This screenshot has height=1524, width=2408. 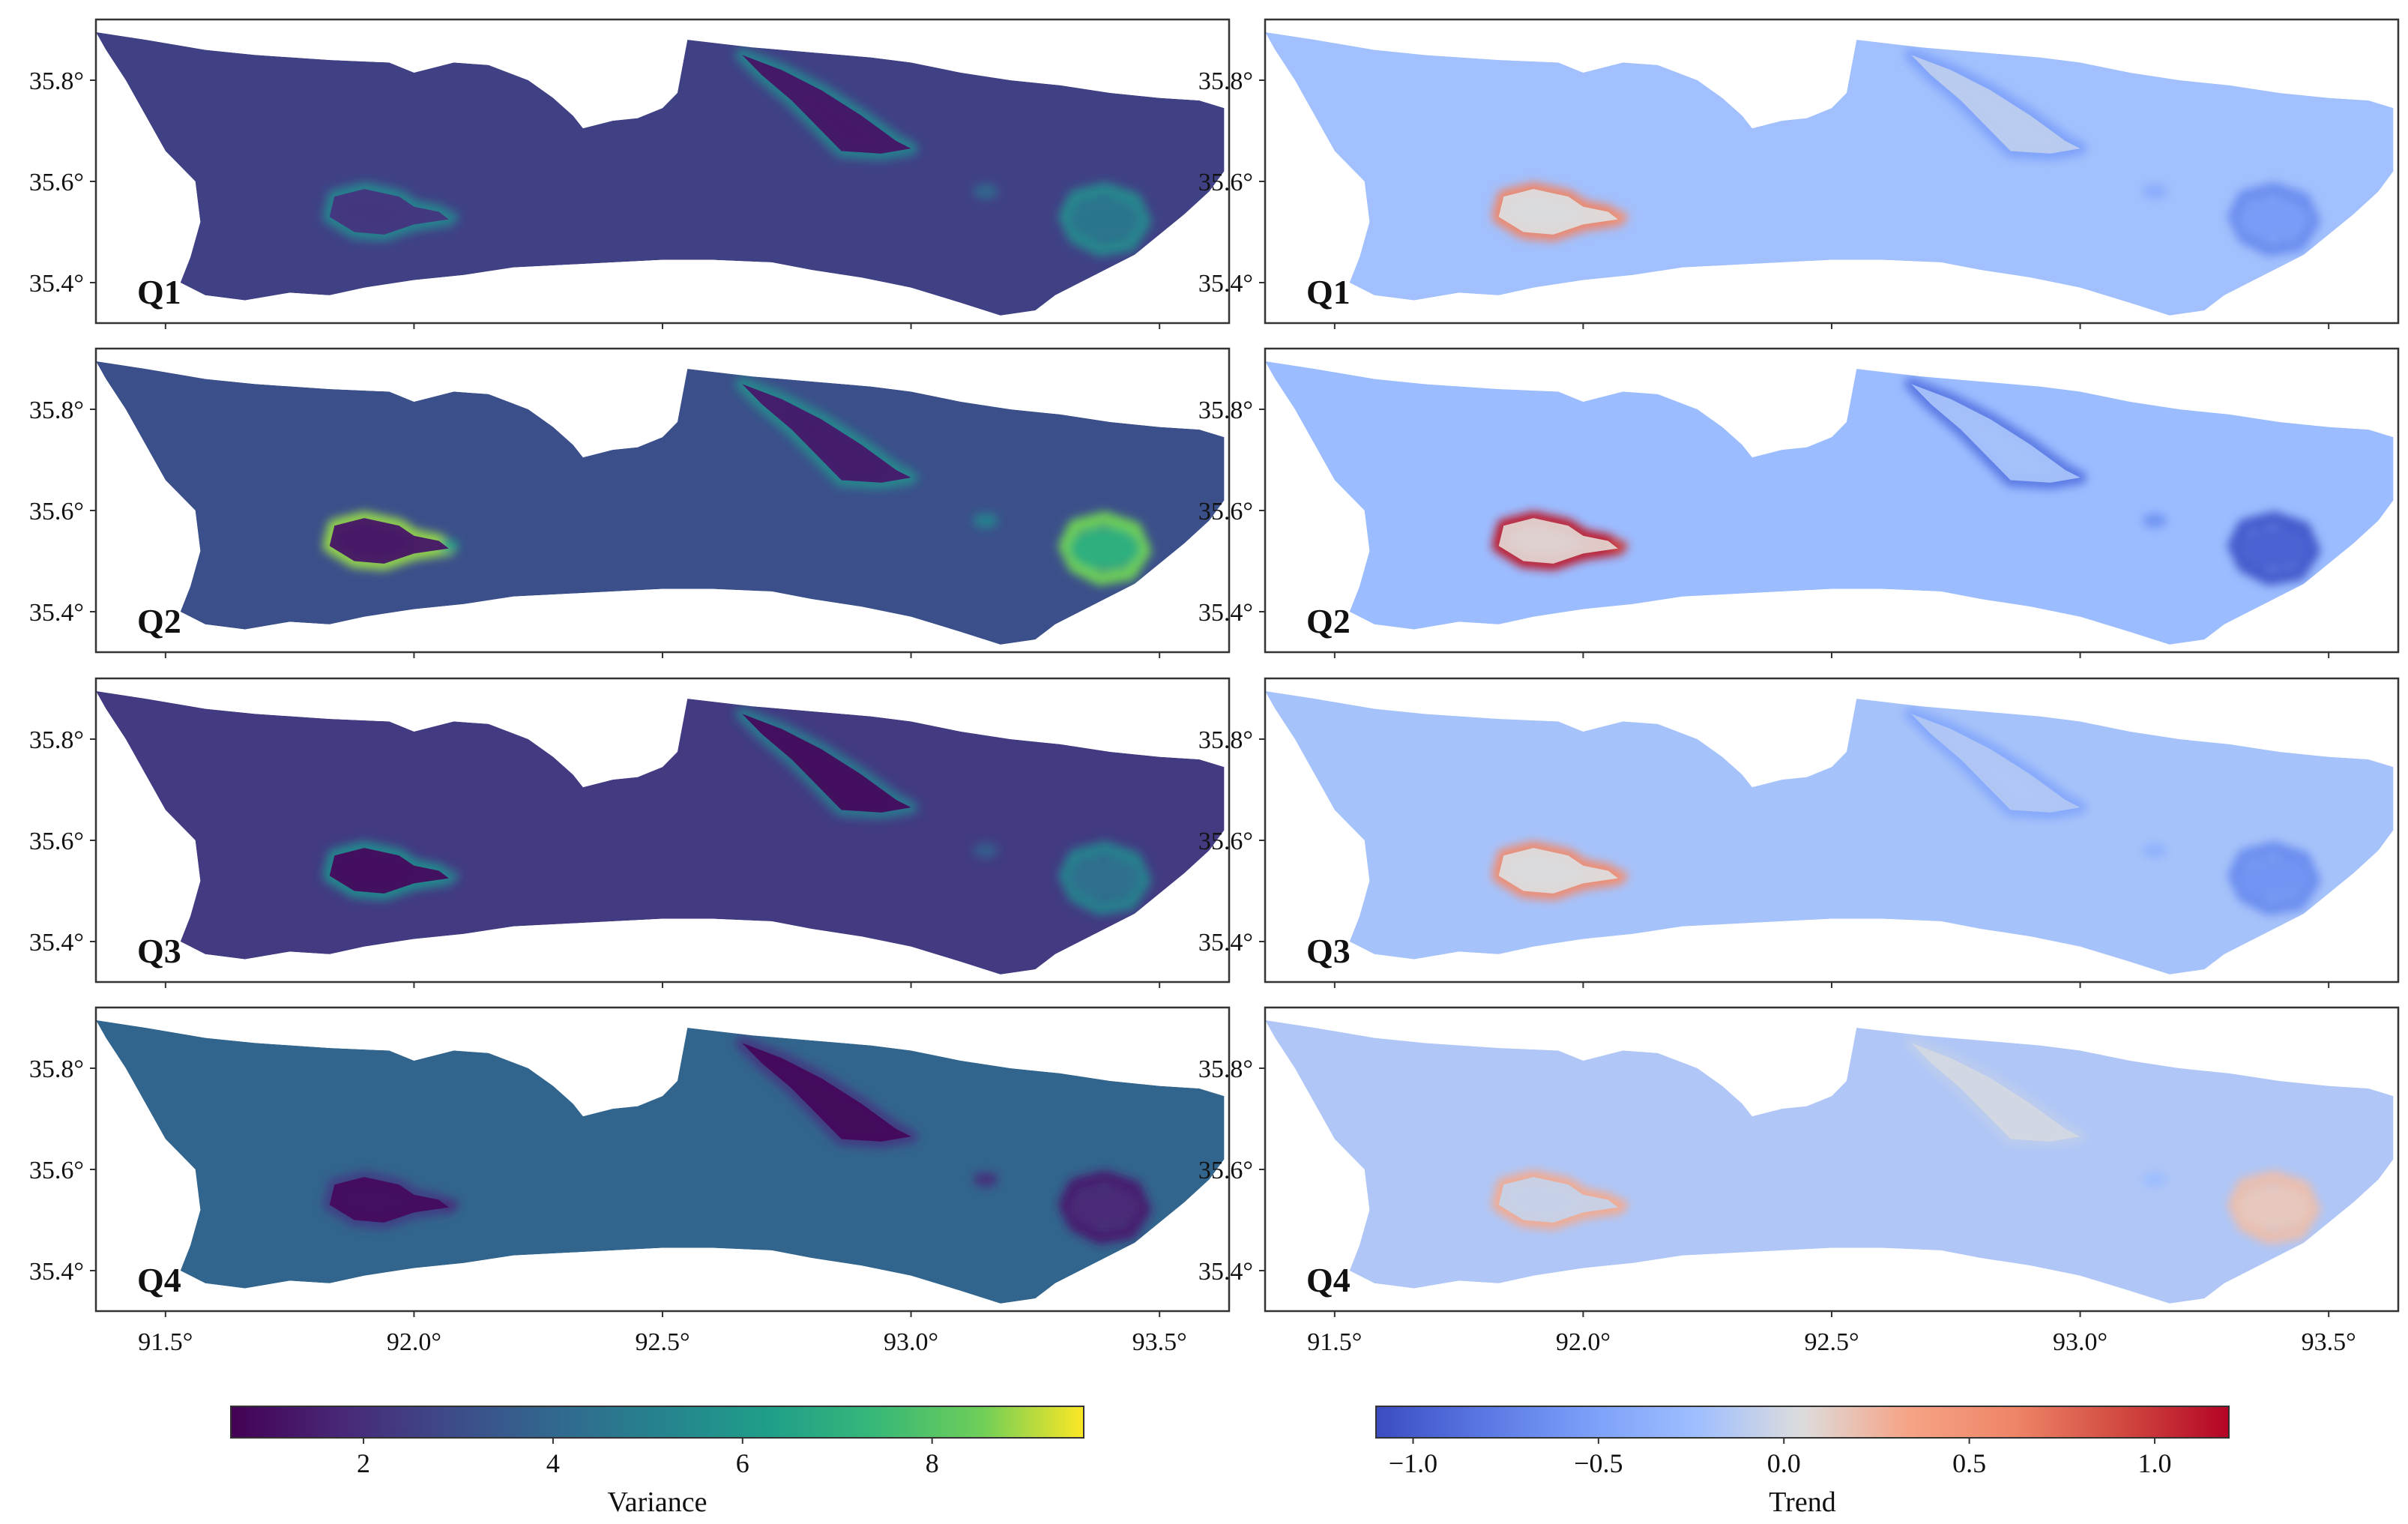 I want to click on variance-colorbar: 2 4 6 8 Variance, so click(x=657, y=1462).